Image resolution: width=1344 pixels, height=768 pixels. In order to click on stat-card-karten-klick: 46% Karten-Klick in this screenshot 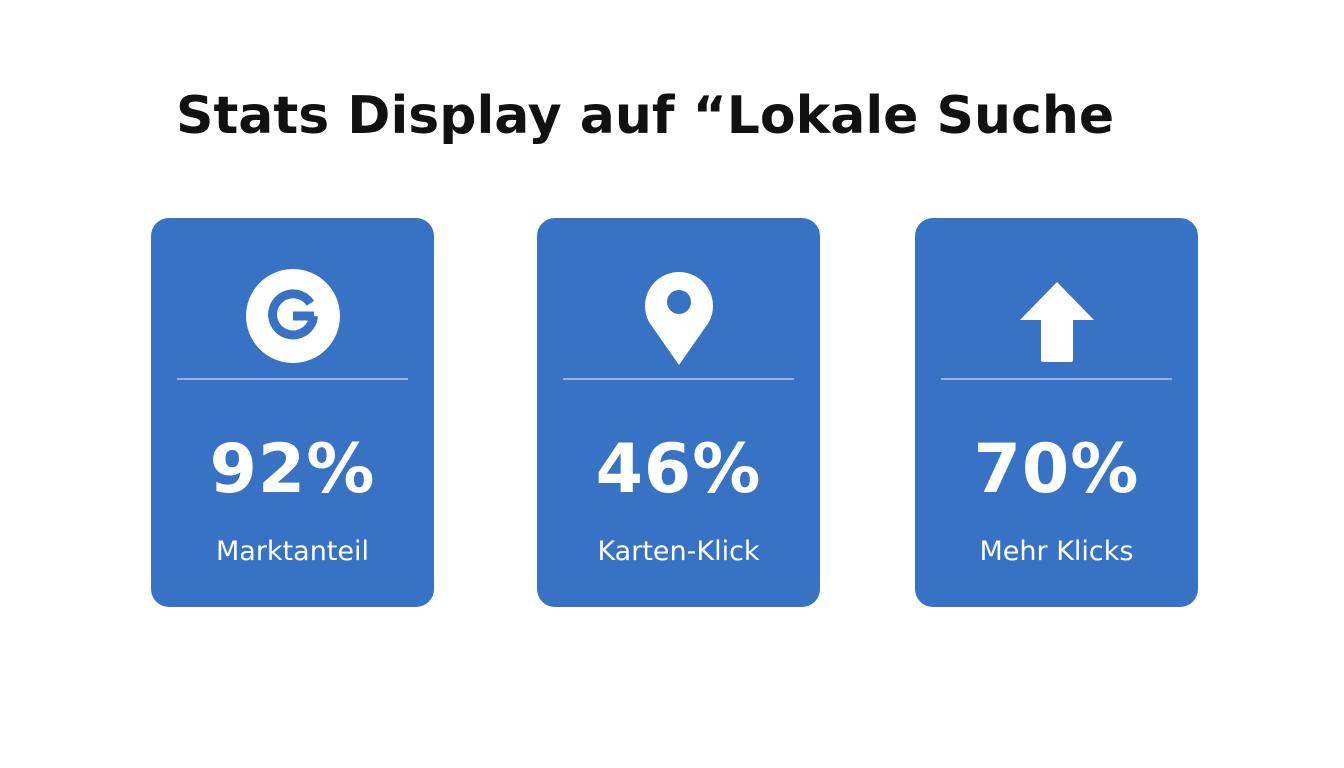, I will do `click(678, 412)`.